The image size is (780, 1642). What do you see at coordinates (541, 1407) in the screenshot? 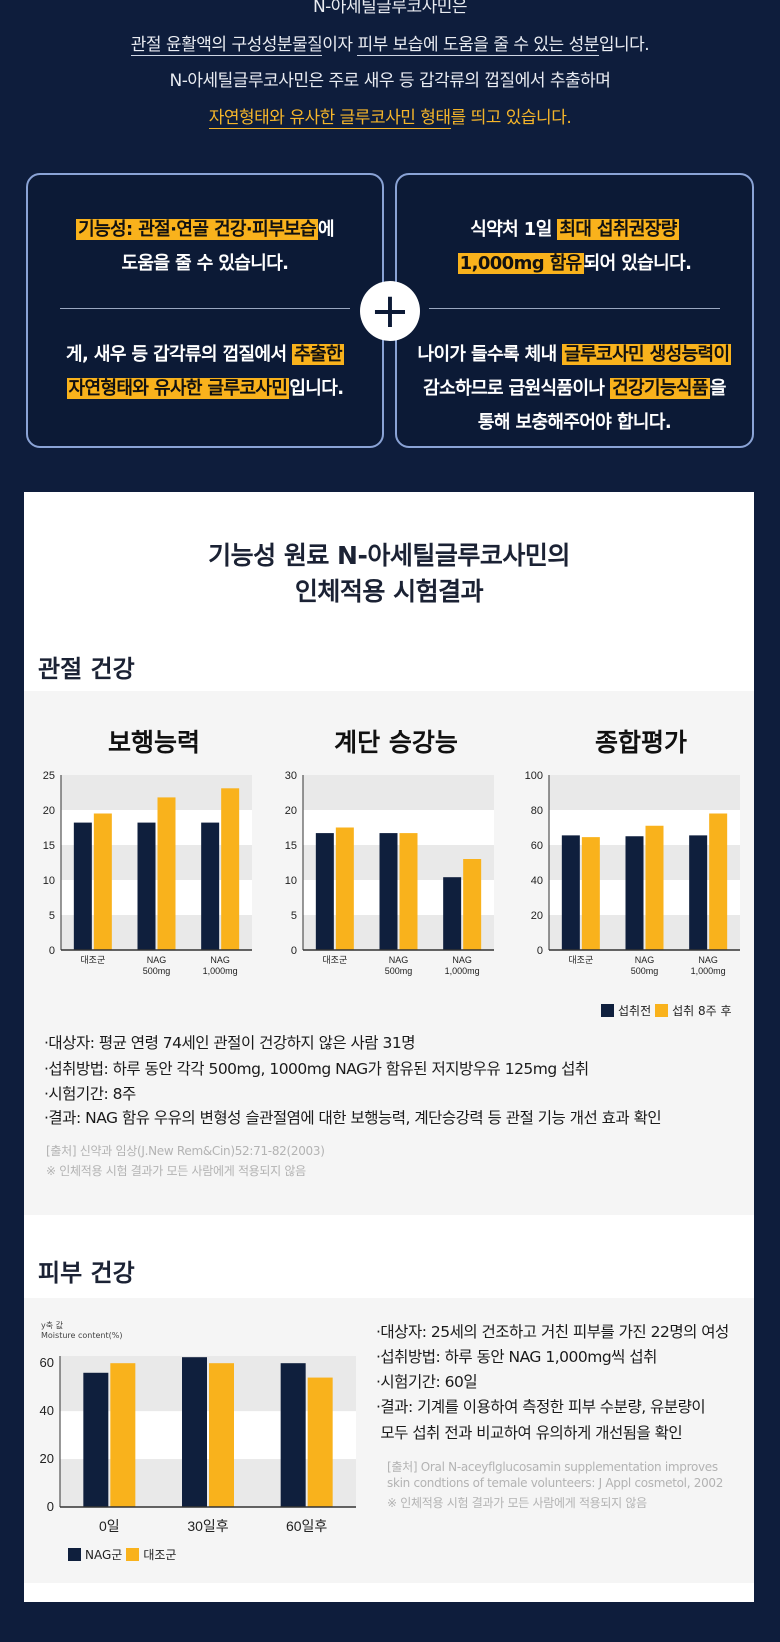
I see `bullet: ·결과: 기계를 이용하여 측정한 피부 수분량, 유분량이` at bounding box center [541, 1407].